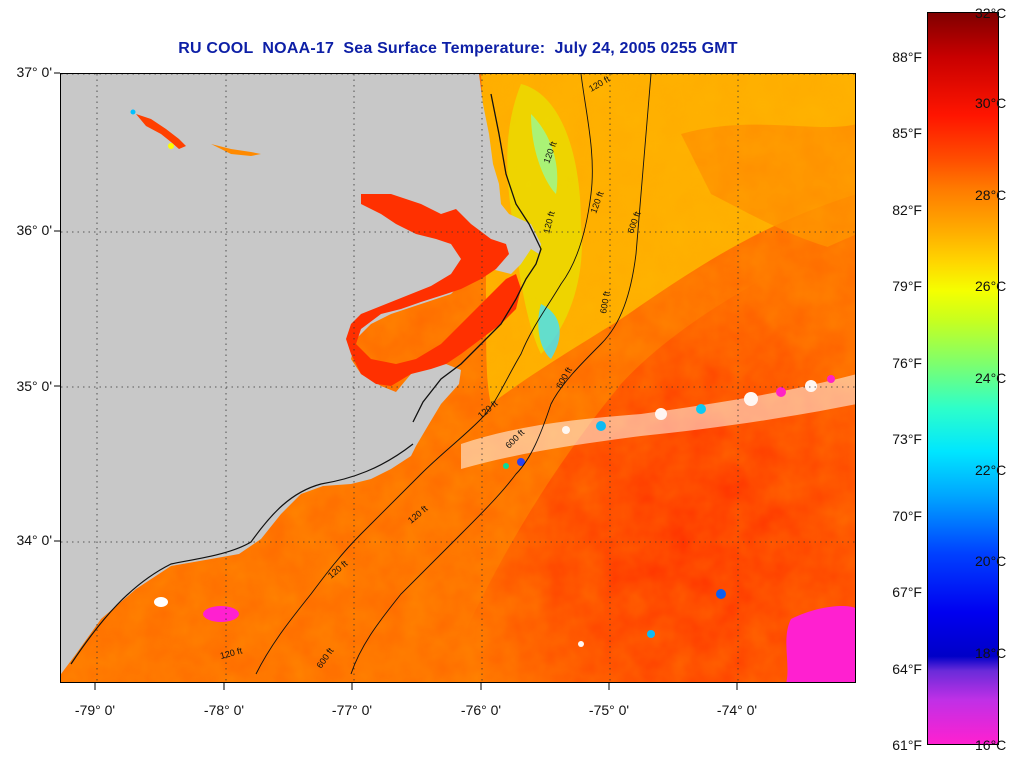  Describe the element at coordinates (907, 363) in the screenshot. I see `colorbar-f-label: 76°F` at that location.